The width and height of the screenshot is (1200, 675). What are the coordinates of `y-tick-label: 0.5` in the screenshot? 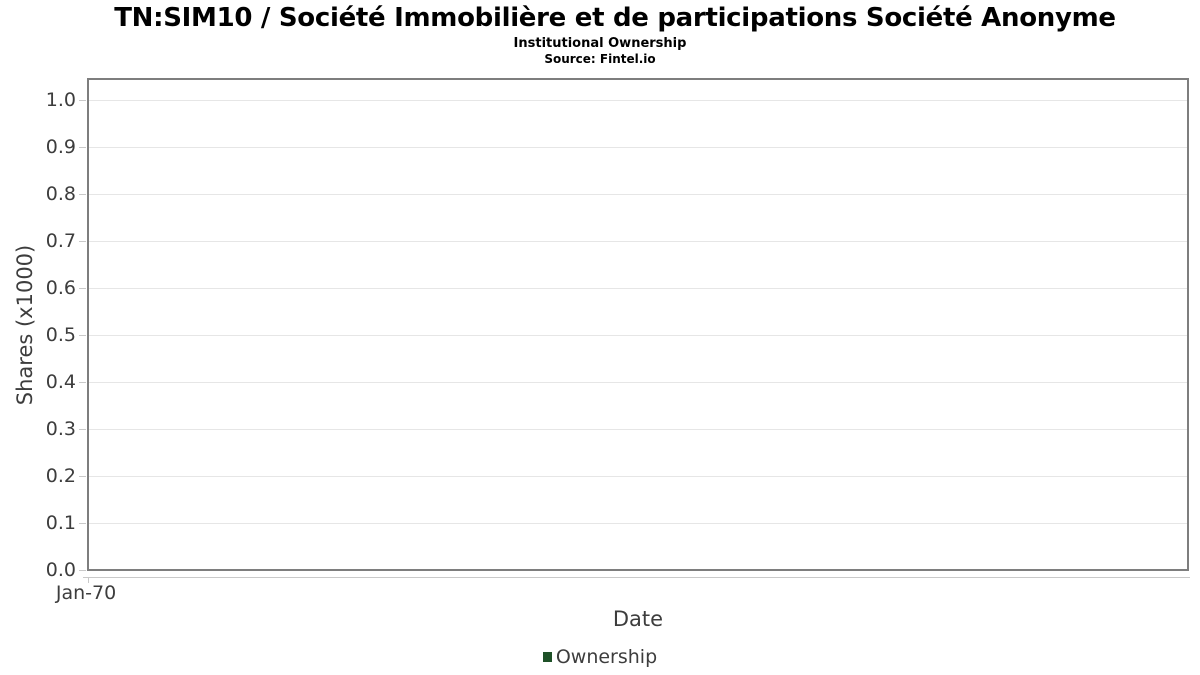 It's located at (60, 335).